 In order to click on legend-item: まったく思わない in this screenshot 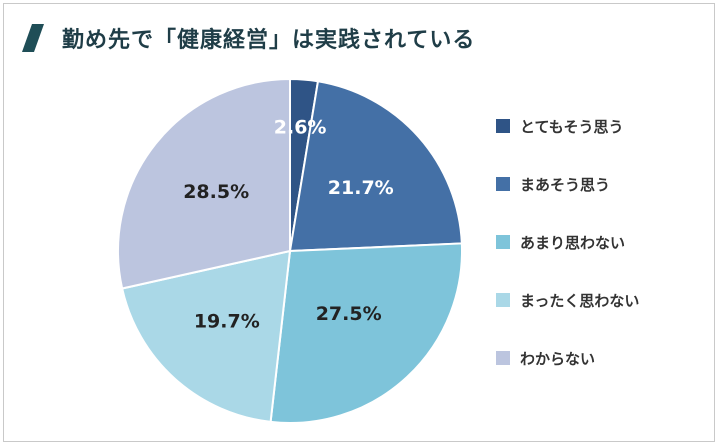, I will do `click(567, 300)`.